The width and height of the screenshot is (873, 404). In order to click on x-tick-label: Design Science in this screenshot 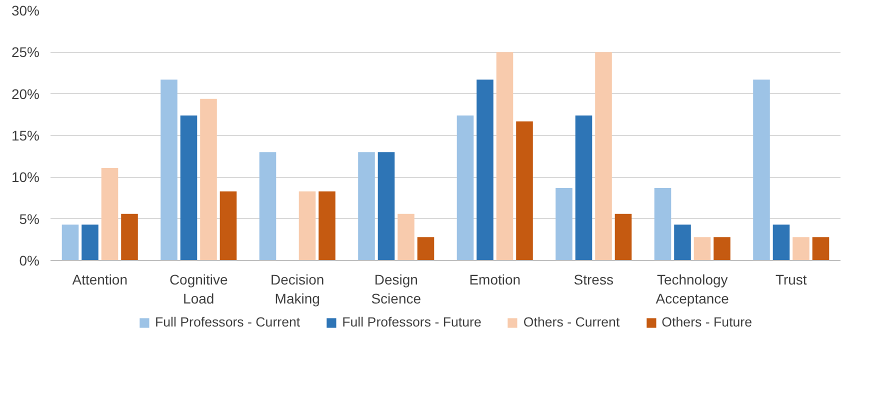, I will do `click(396, 289)`.